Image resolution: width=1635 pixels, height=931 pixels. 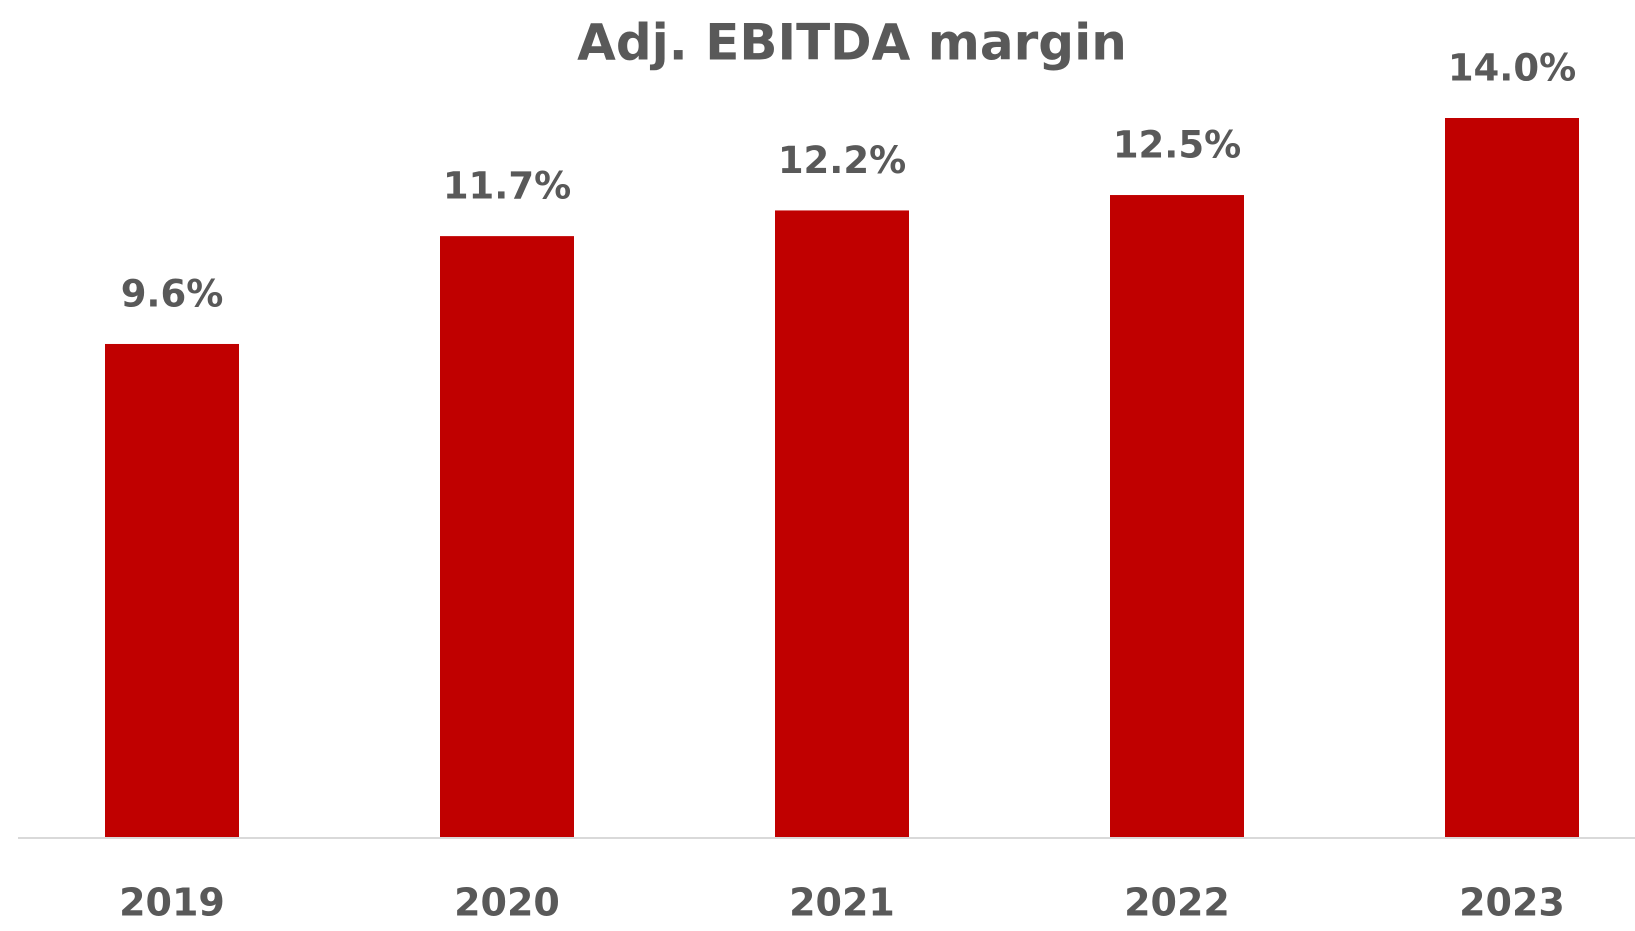 What do you see at coordinates (1177, 145) in the screenshot?
I see `value-label: 12.5%` at bounding box center [1177, 145].